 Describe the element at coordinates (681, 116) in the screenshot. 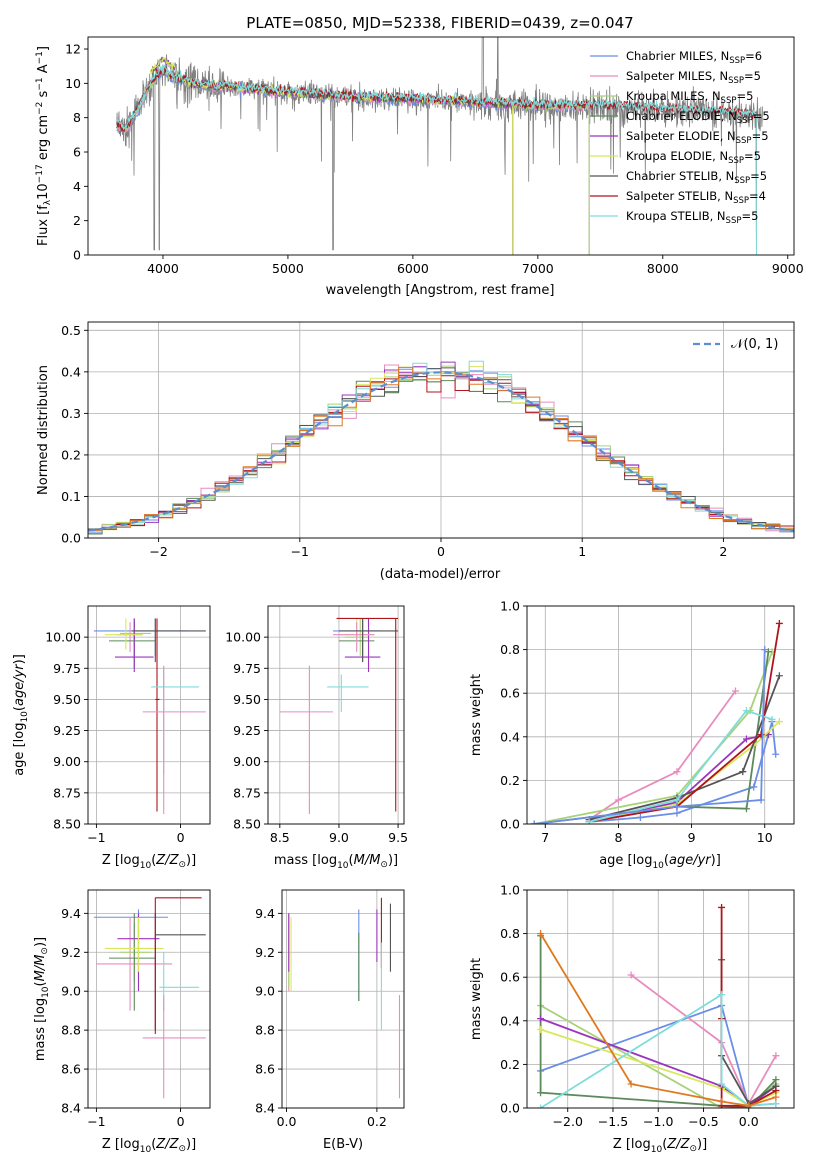

I see `legend-text: Chabrier ELODIE, N` at that location.